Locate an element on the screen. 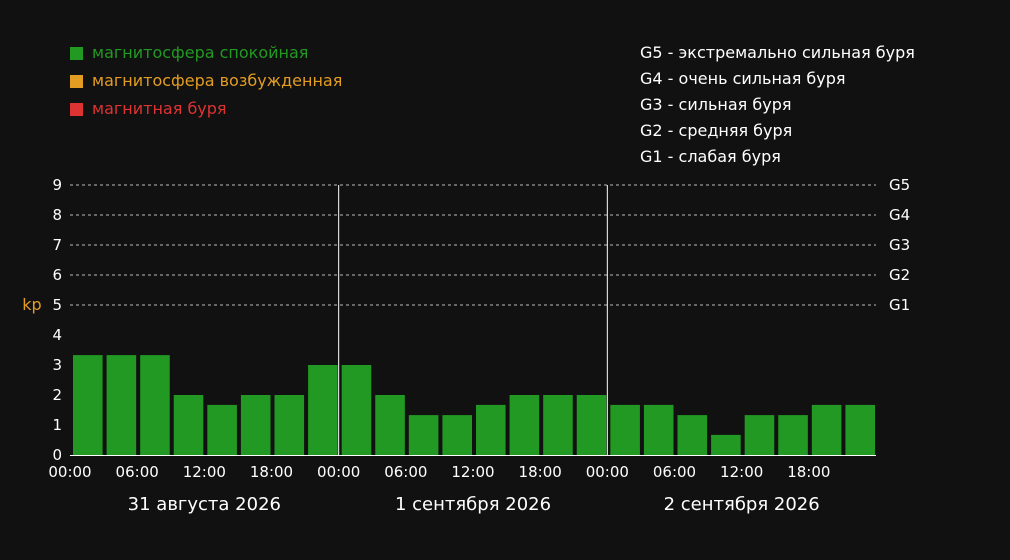  y-tick-label: 6 is located at coordinates (57, 275).